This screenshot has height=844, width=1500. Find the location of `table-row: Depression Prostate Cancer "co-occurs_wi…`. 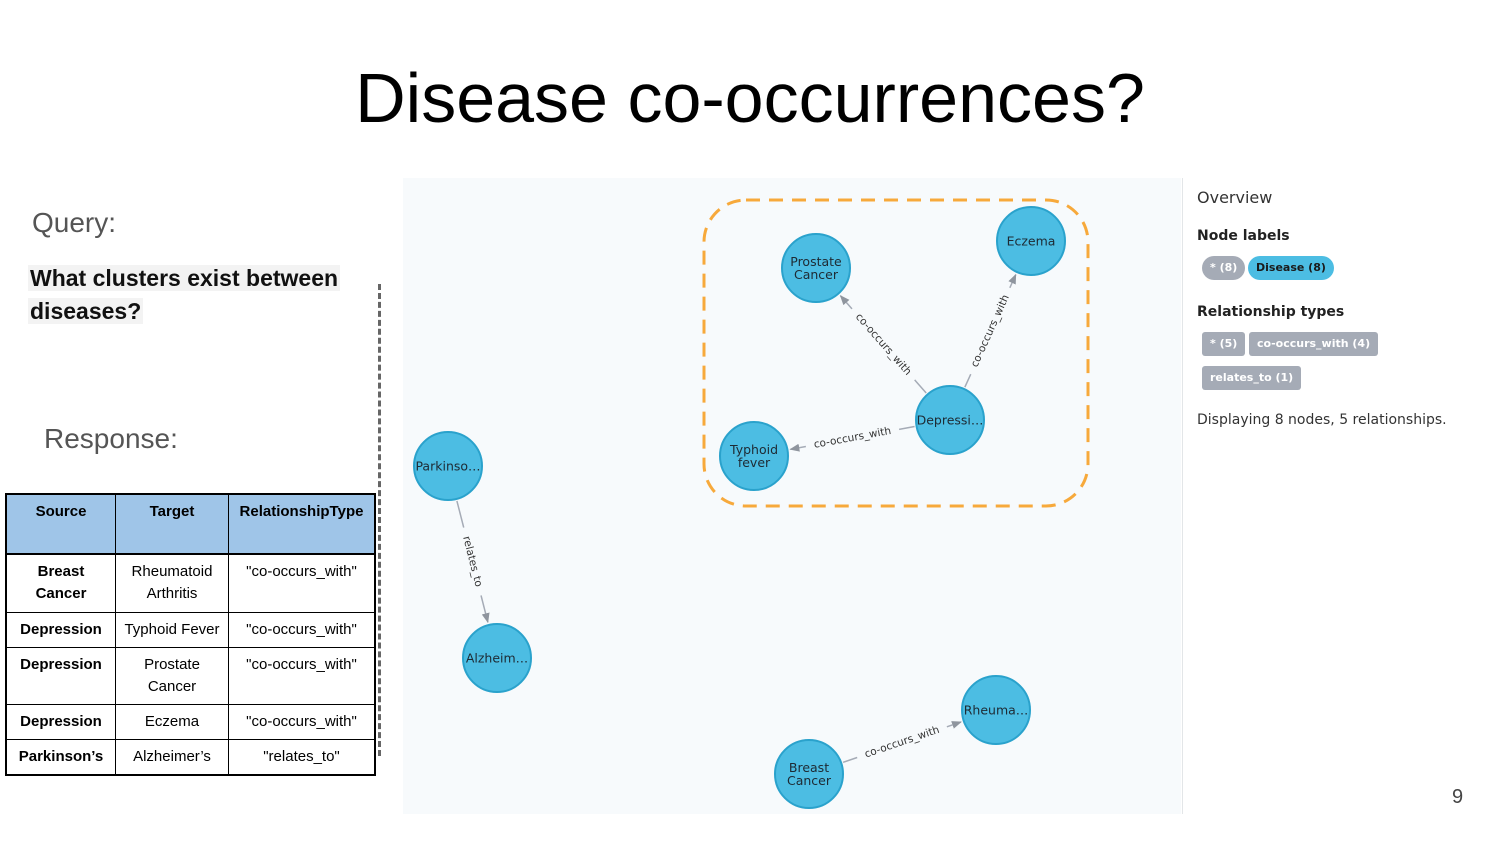

table-row: Depression Prostate Cancer "co-occurs_wi… is located at coordinates (190, 675).